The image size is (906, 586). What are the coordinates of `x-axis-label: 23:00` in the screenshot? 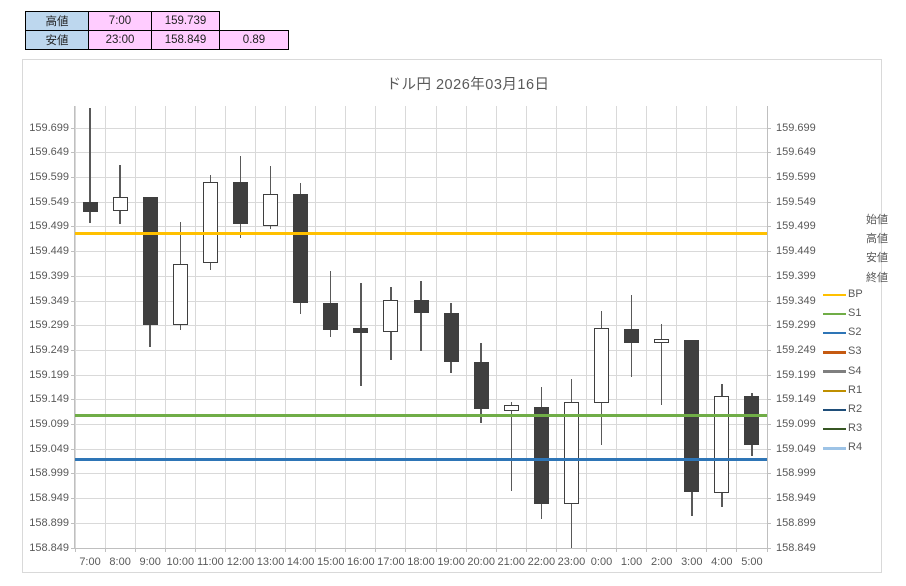 It's located at (571, 562).